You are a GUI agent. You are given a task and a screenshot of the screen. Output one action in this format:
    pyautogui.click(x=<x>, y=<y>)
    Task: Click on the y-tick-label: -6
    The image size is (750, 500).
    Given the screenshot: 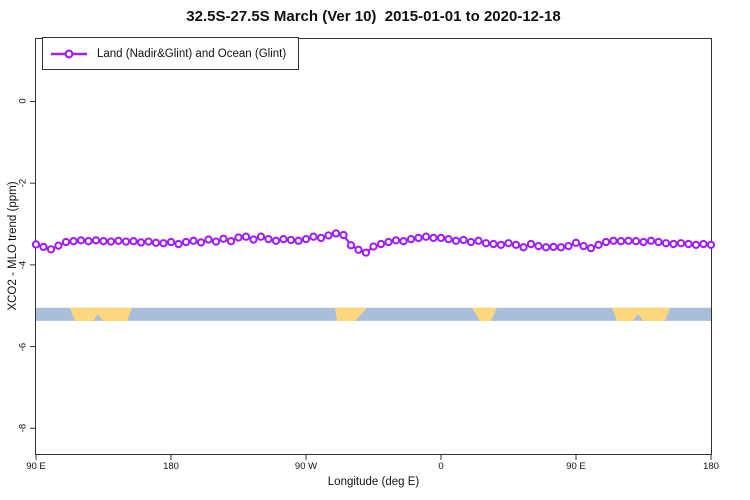 What is the action you would take?
    pyautogui.click(x=23, y=346)
    